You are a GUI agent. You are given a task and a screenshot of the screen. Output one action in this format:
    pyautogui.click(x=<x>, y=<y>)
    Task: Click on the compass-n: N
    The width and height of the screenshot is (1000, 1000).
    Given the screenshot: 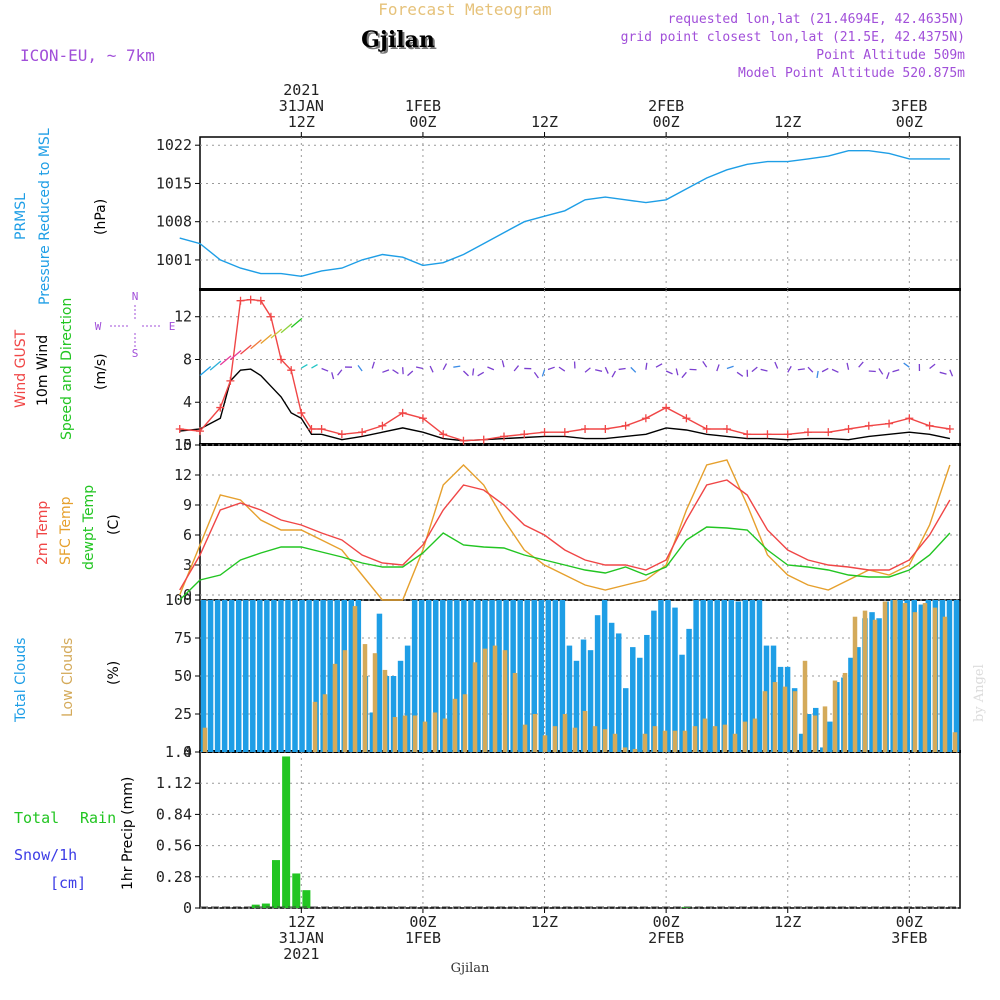 What is the action you would take?
    pyautogui.click(x=135, y=296)
    